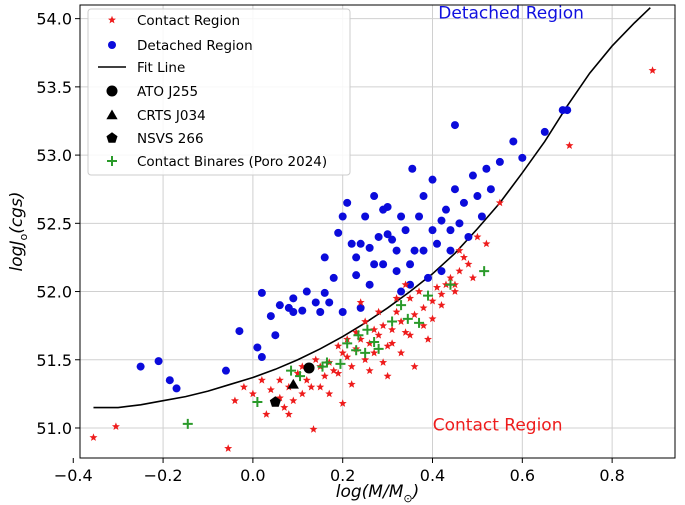  What do you see at coordinates (498, 426) in the screenshot?
I see `contact-region-annotation: Contact Region` at bounding box center [498, 426].